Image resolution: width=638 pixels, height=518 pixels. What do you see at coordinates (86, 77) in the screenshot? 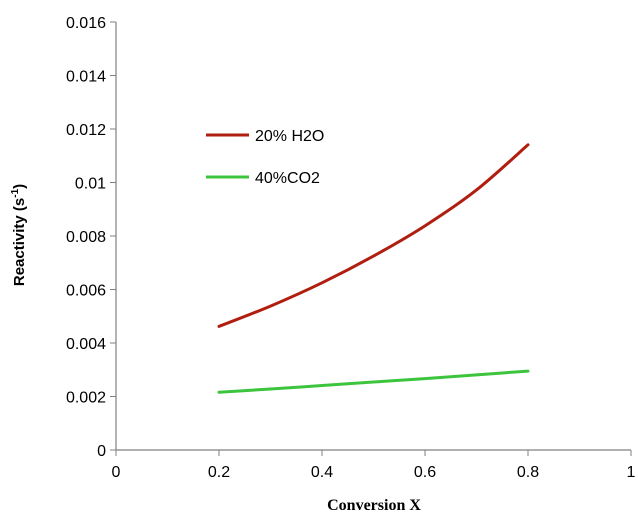
I see `y-tick-label: 0.014` at bounding box center [86, 77].